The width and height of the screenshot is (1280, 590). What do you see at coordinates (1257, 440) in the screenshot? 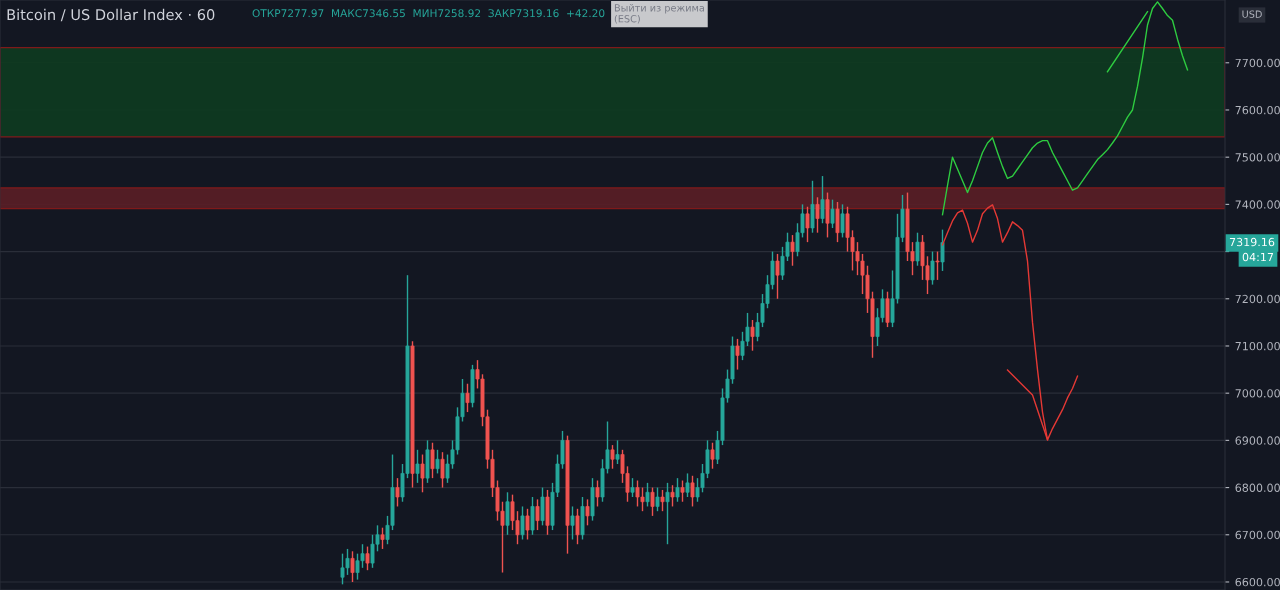
I see `y-tick-label: 6900.00` at bounding box center [1257, 440].